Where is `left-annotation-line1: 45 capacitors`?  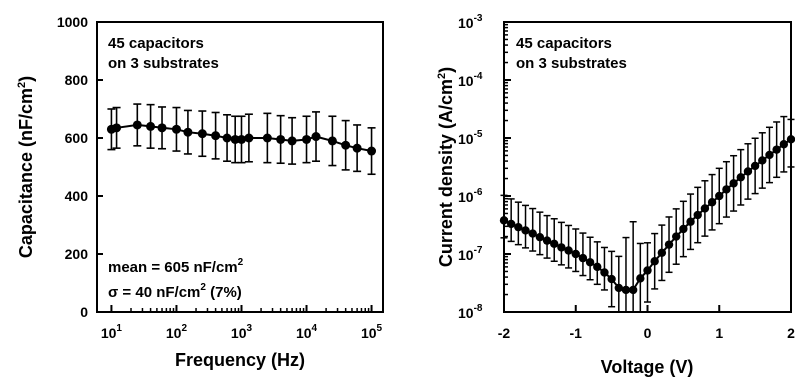
left-annotation-line1: 45 capacitors is located at coordinates (156, 43).